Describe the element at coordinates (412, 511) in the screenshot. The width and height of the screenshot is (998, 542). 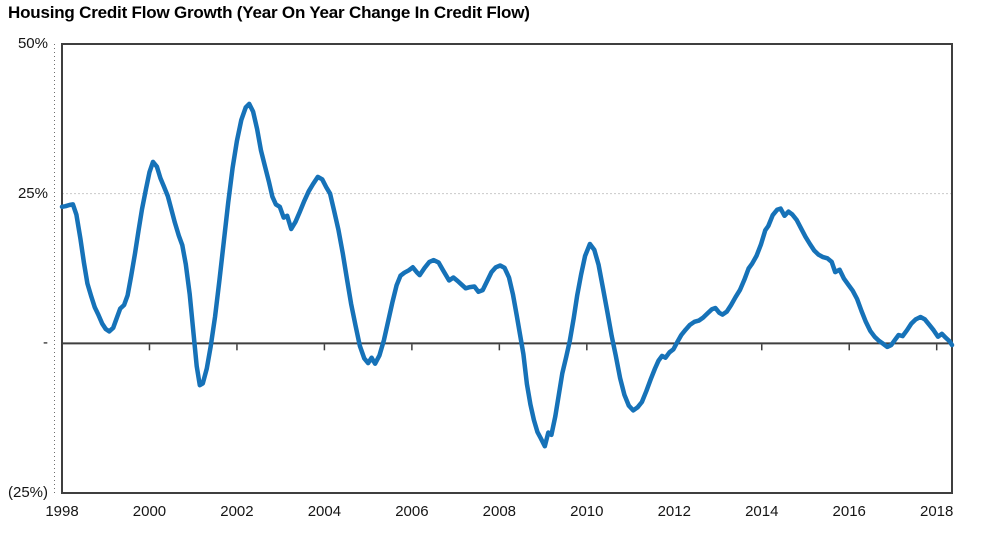
I see `x-axis-label: 2006` at that location.